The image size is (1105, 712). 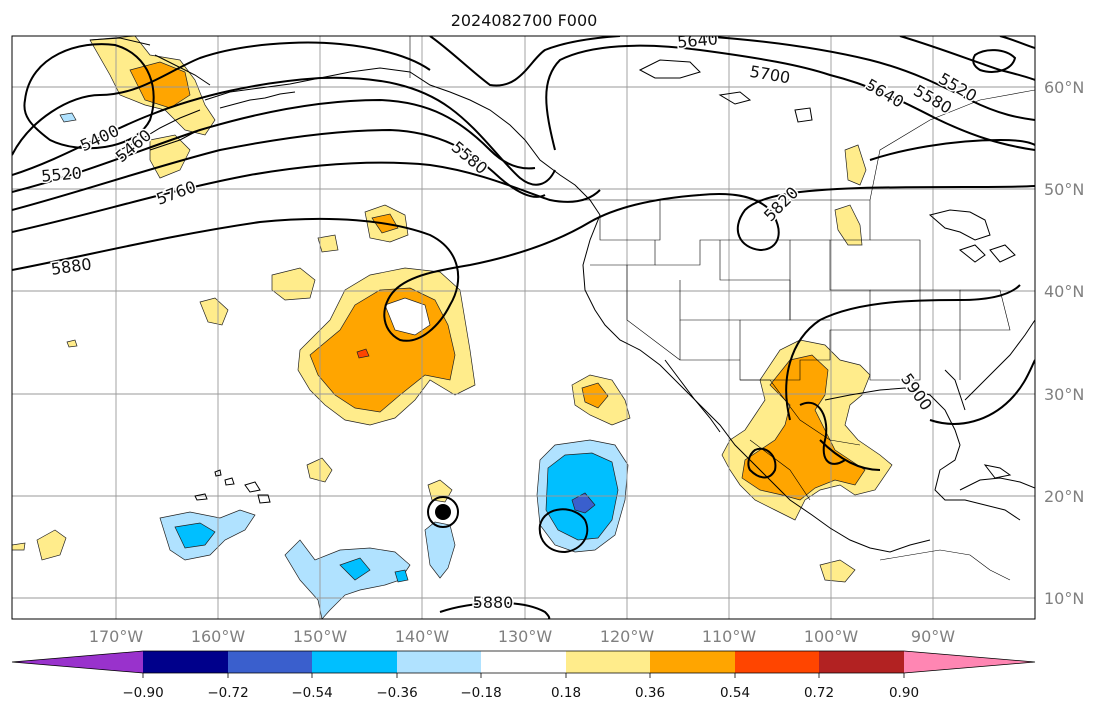 I want to click on lat-label: 50°N, so click(x=1064, y=189).